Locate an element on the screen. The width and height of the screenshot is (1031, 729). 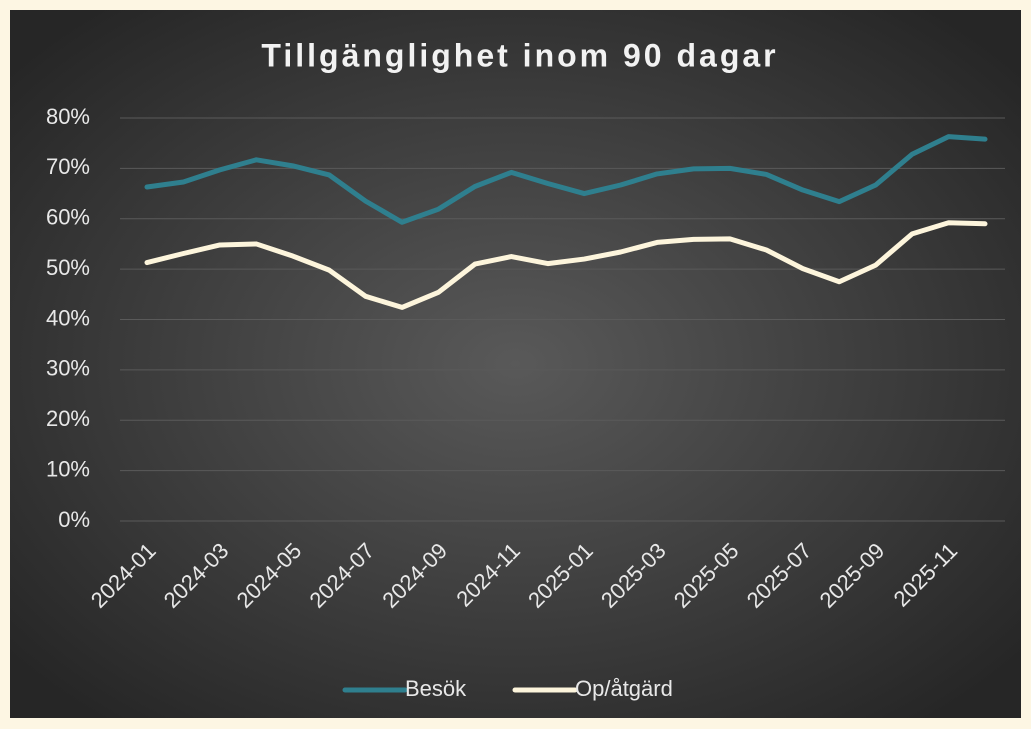
legend-label: Op/åtgärd is located at coordinates (624, 688).